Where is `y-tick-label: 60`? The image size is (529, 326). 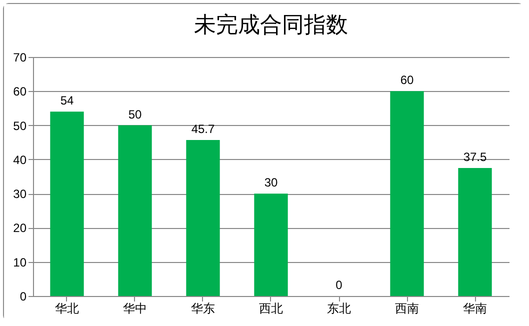 y-tick-label: 60 is located at coordinates (20, 91).